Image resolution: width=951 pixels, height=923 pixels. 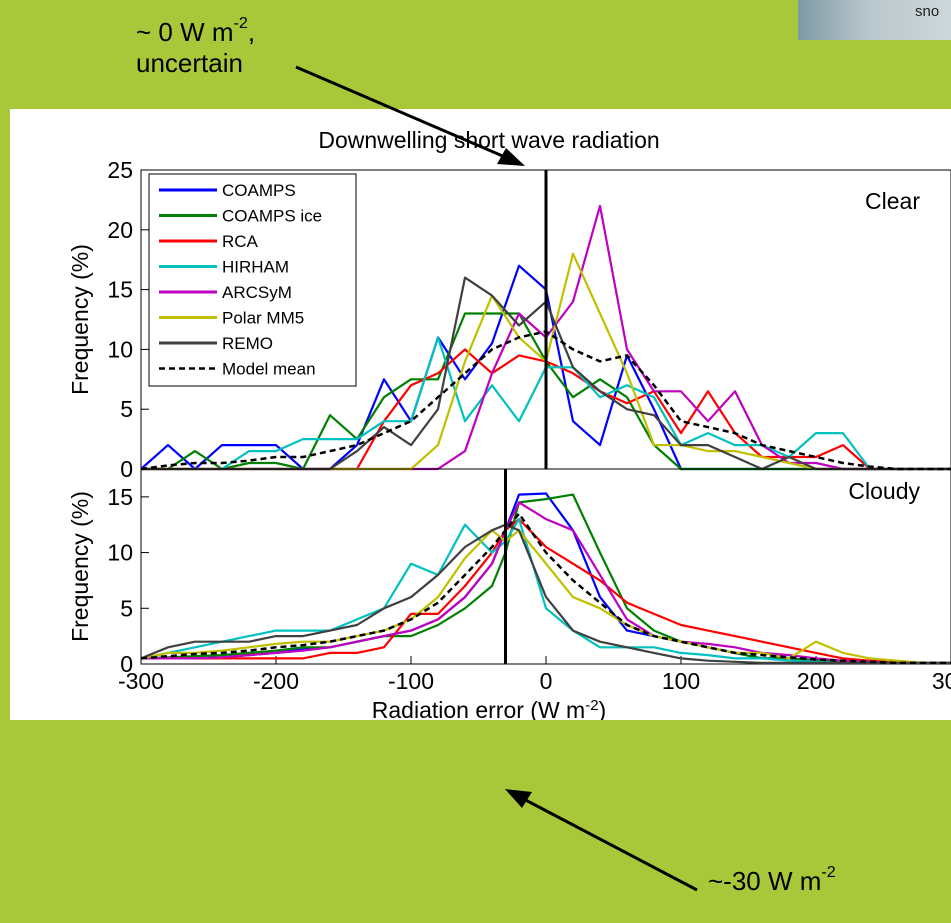 I want to click on x-tick-label: 100, so click(x=681, y=681).